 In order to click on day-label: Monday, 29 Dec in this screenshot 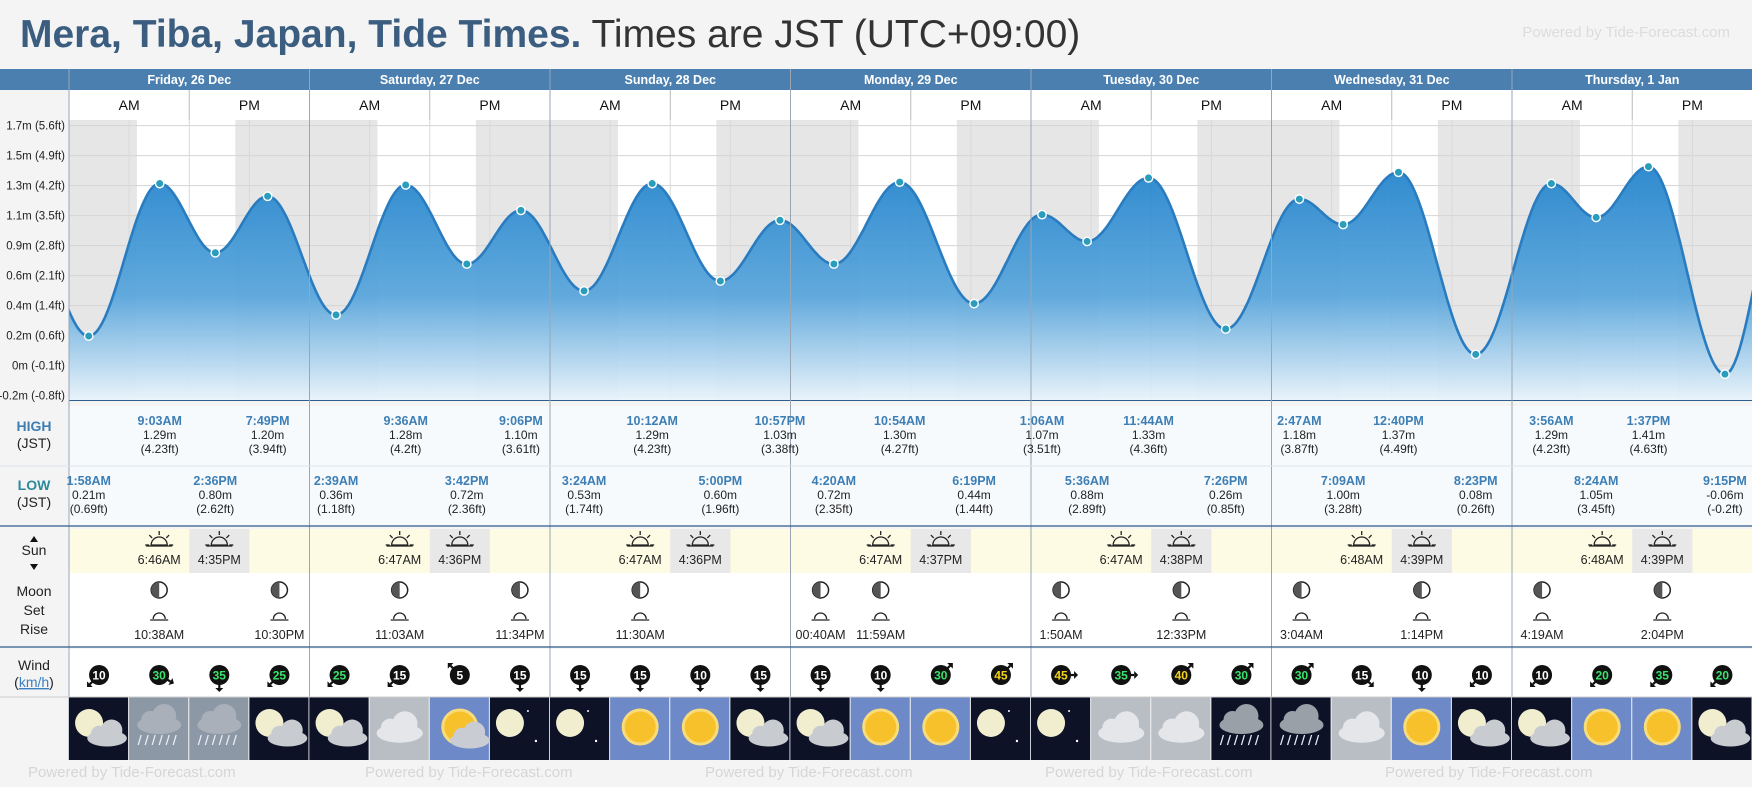, I will do `click(911, 80)`.